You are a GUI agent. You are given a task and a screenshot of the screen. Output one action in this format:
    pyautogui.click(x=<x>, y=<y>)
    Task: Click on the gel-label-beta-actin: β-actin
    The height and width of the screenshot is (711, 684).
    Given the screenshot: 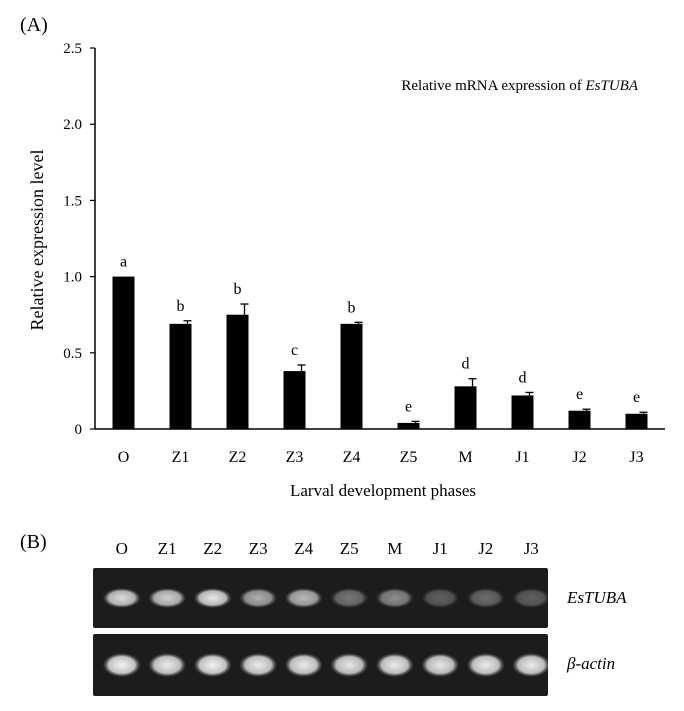 What is the action you would take?
    pyautogui.click(x=591, y=663)
    